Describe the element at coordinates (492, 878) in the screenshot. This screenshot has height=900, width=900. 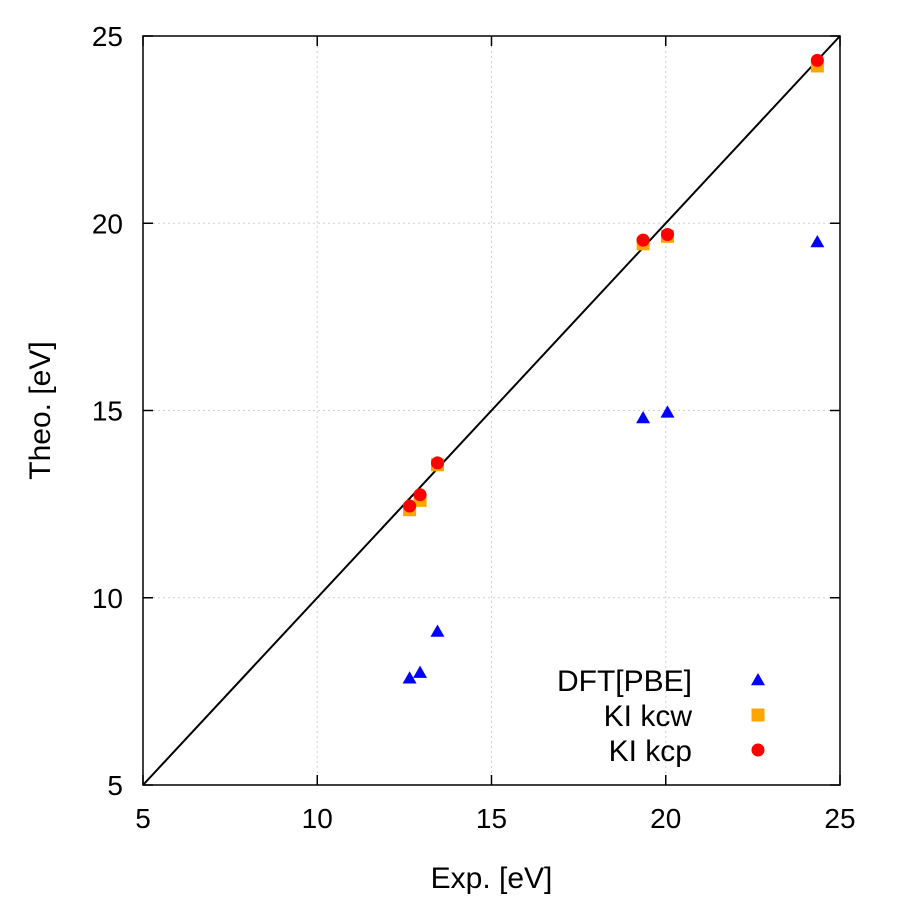
I see `x-axis-label: Exp. [eV]` at that location.